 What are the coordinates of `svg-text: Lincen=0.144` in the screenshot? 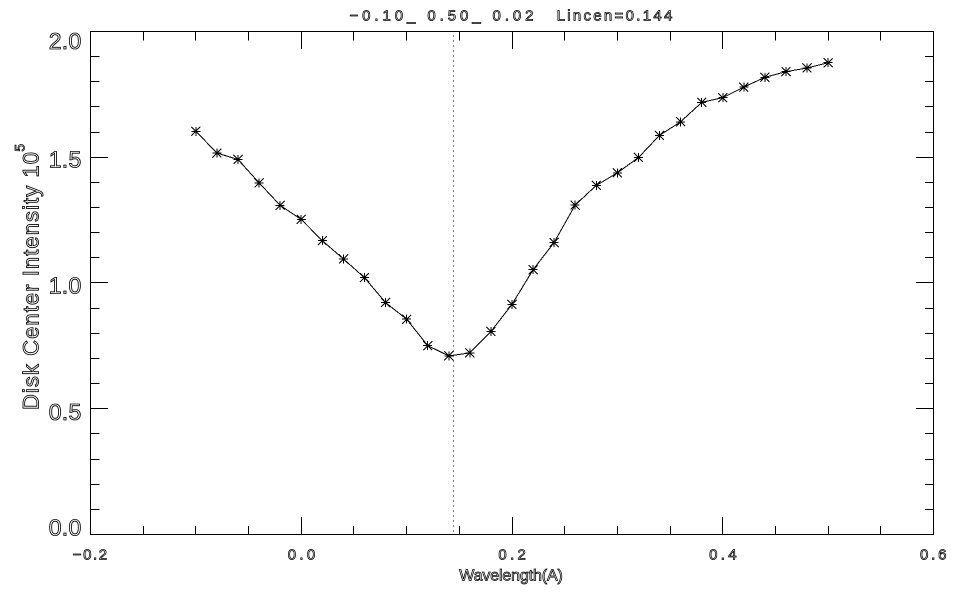 It's located at (615, 15).